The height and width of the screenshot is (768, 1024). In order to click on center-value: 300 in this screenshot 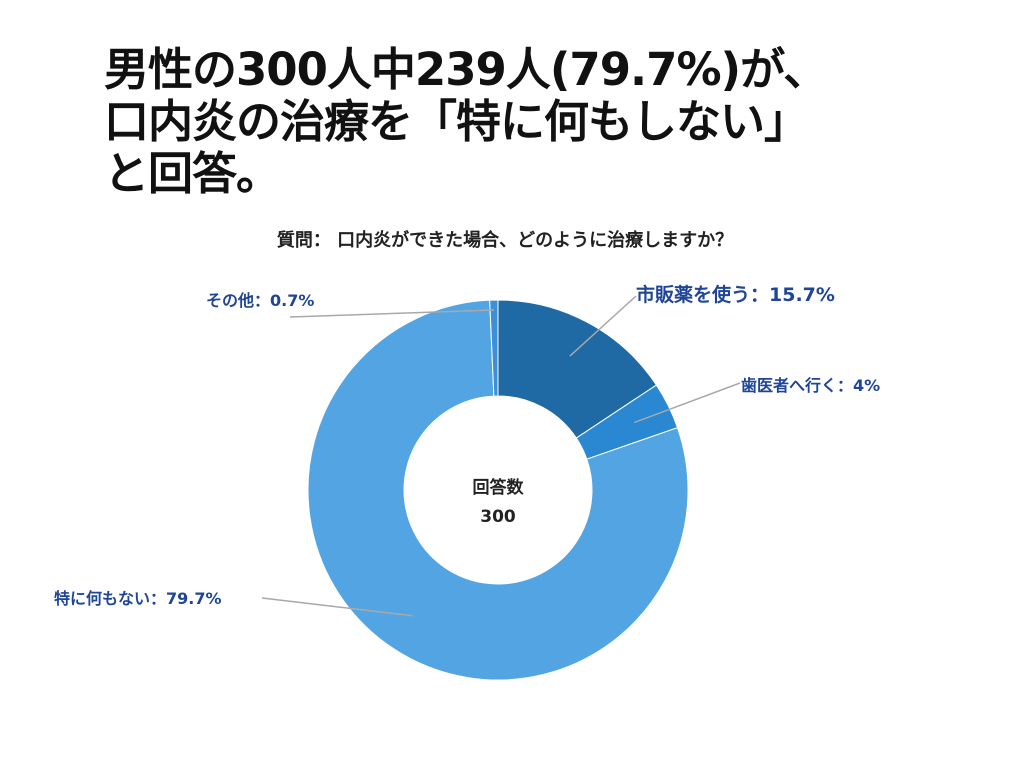, I will do `click(498, 517)`.